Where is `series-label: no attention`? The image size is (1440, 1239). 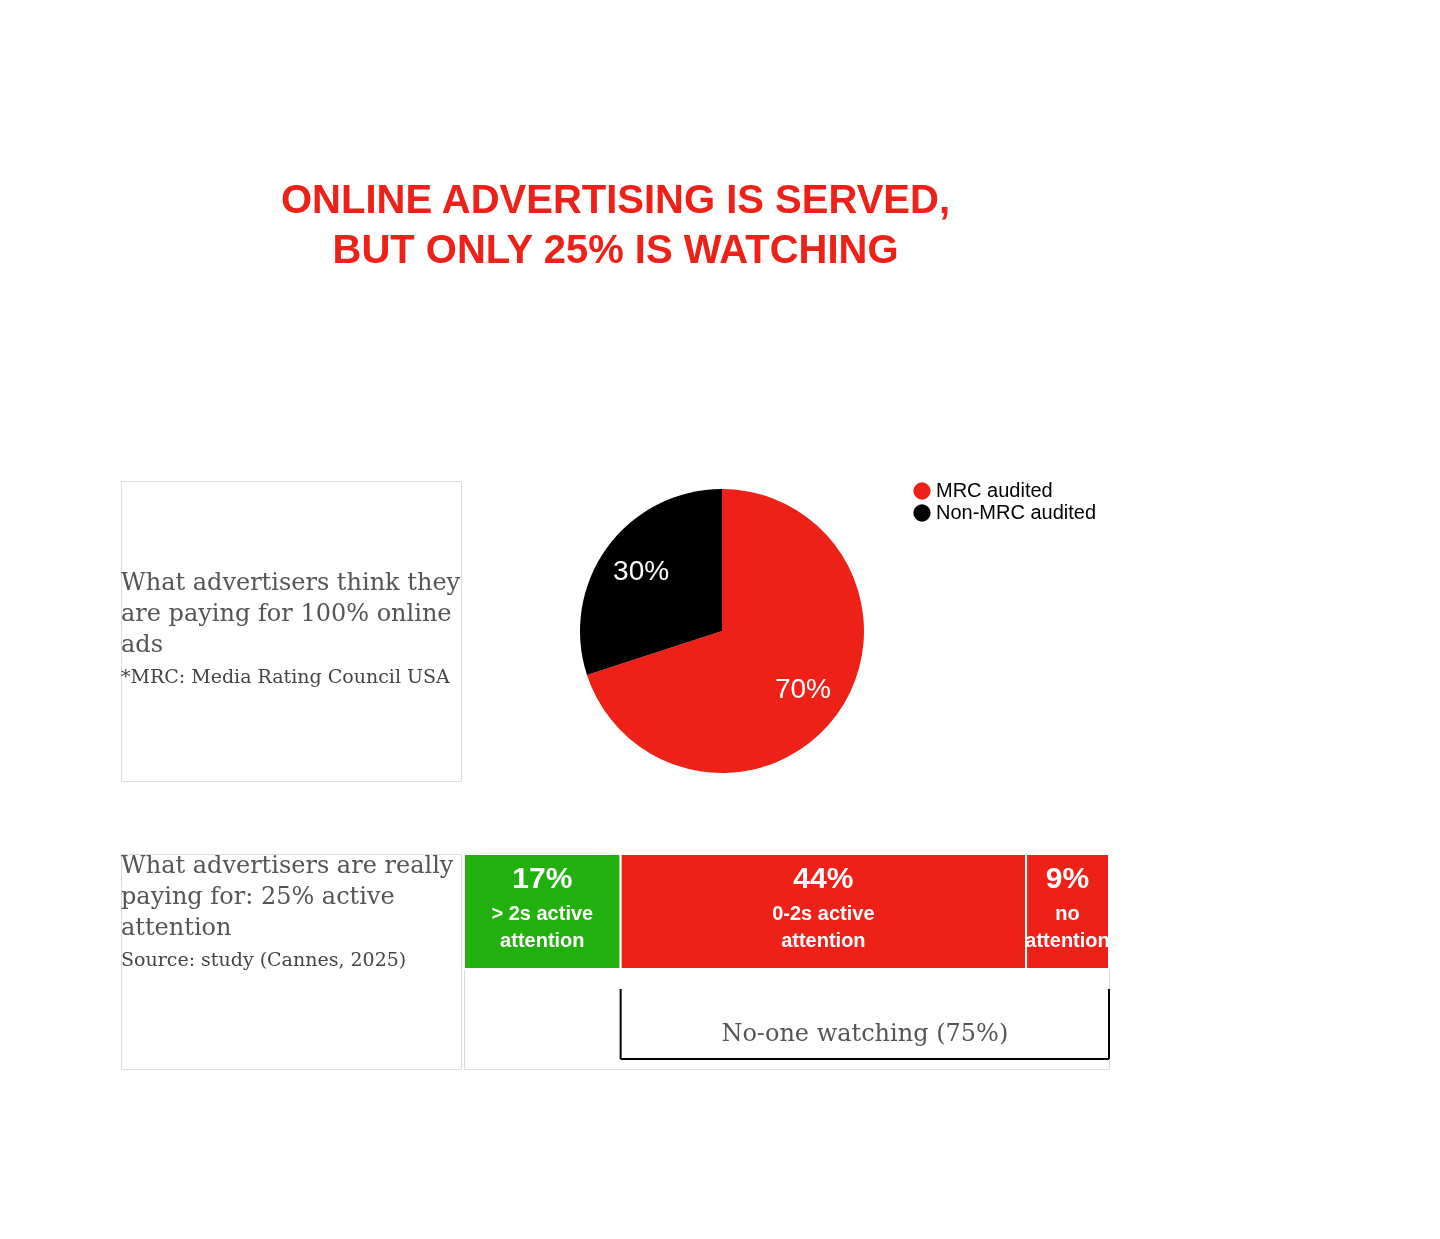 series-label: no attention is located at coordinates (1067, 926).